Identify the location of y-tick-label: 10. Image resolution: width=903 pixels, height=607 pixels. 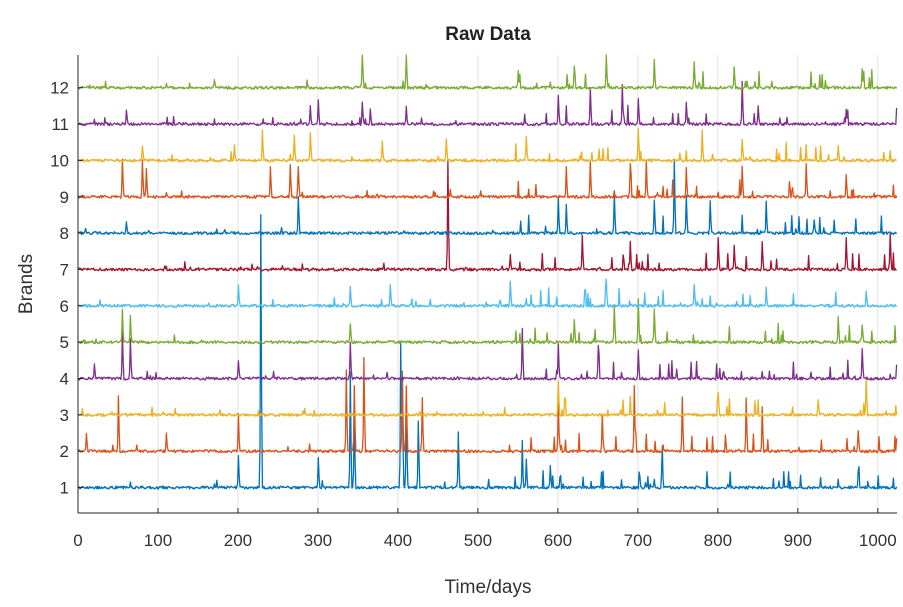
(59, 160).